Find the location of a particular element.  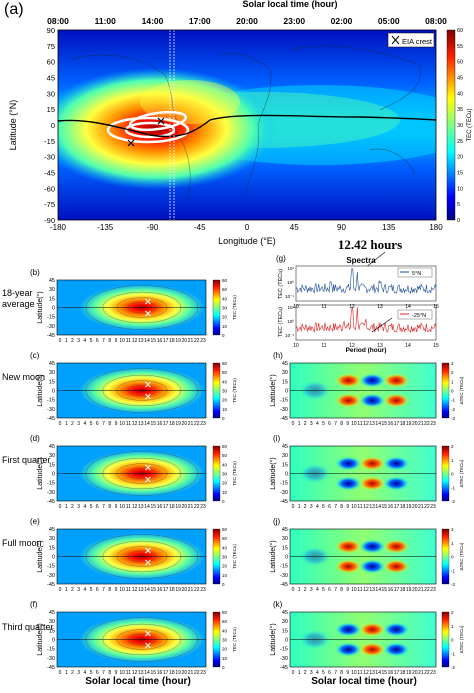

small-colorbar-tick: 0 is located at coordinates (223, 667).